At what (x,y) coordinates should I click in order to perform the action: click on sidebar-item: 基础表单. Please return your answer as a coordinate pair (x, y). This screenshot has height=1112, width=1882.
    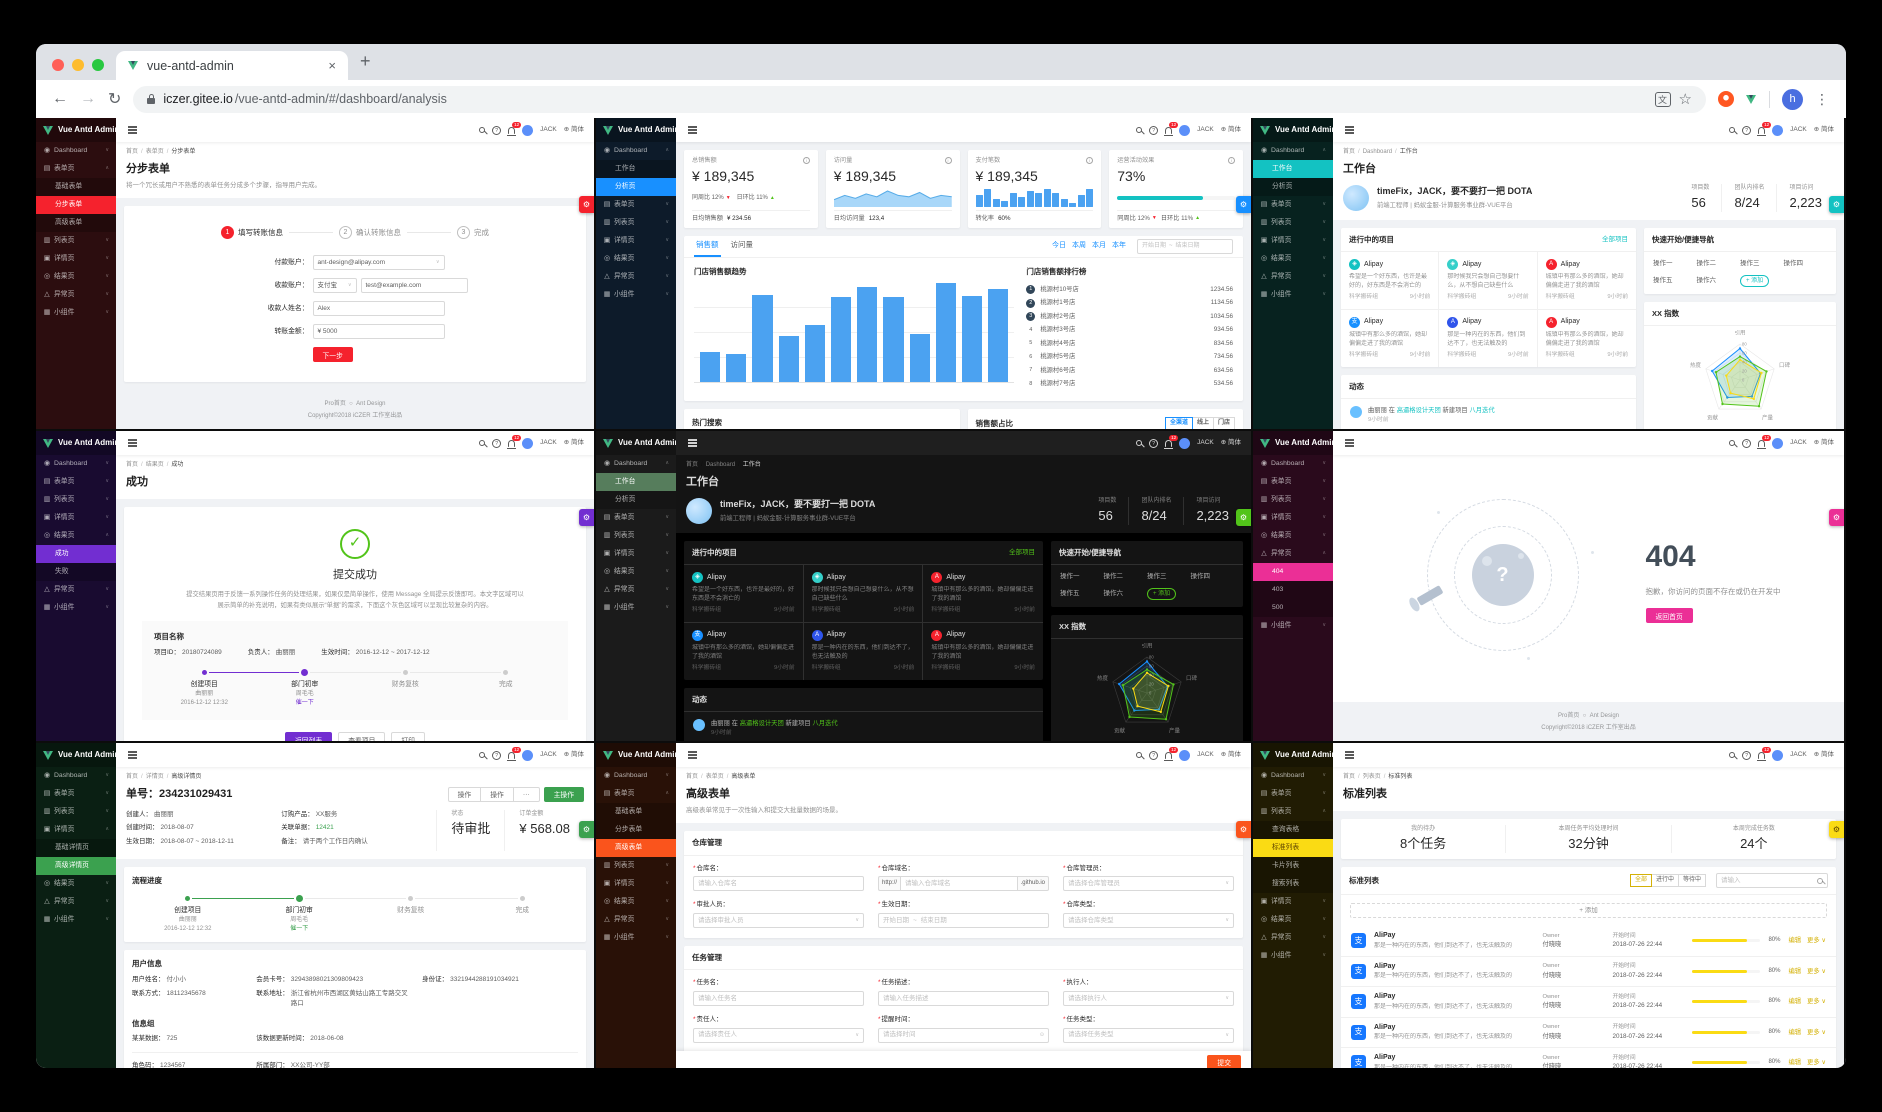
    Looking at the image, I should click on (636, 812).